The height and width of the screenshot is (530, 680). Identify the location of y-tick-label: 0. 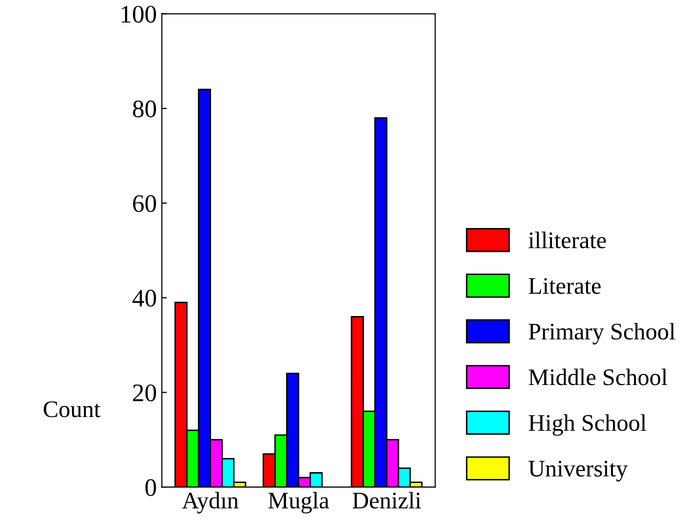
(150, 487).